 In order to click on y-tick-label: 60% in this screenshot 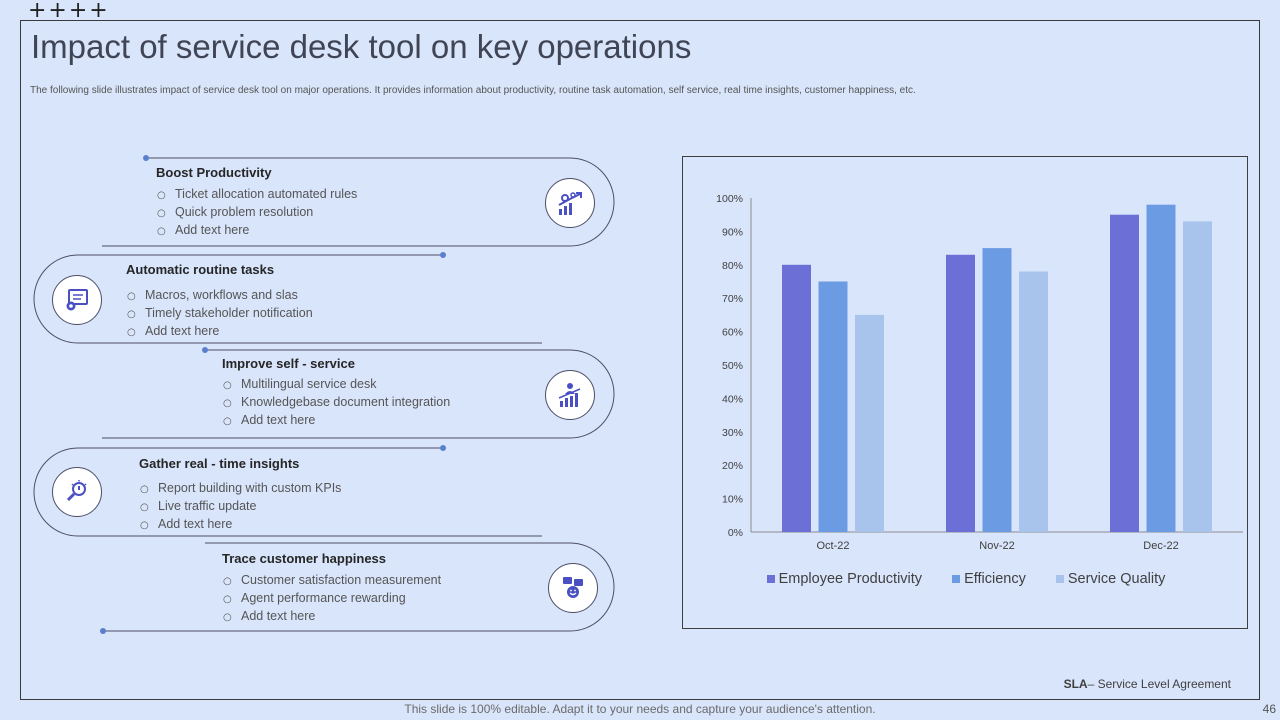, I will do `click(732, 333)`.